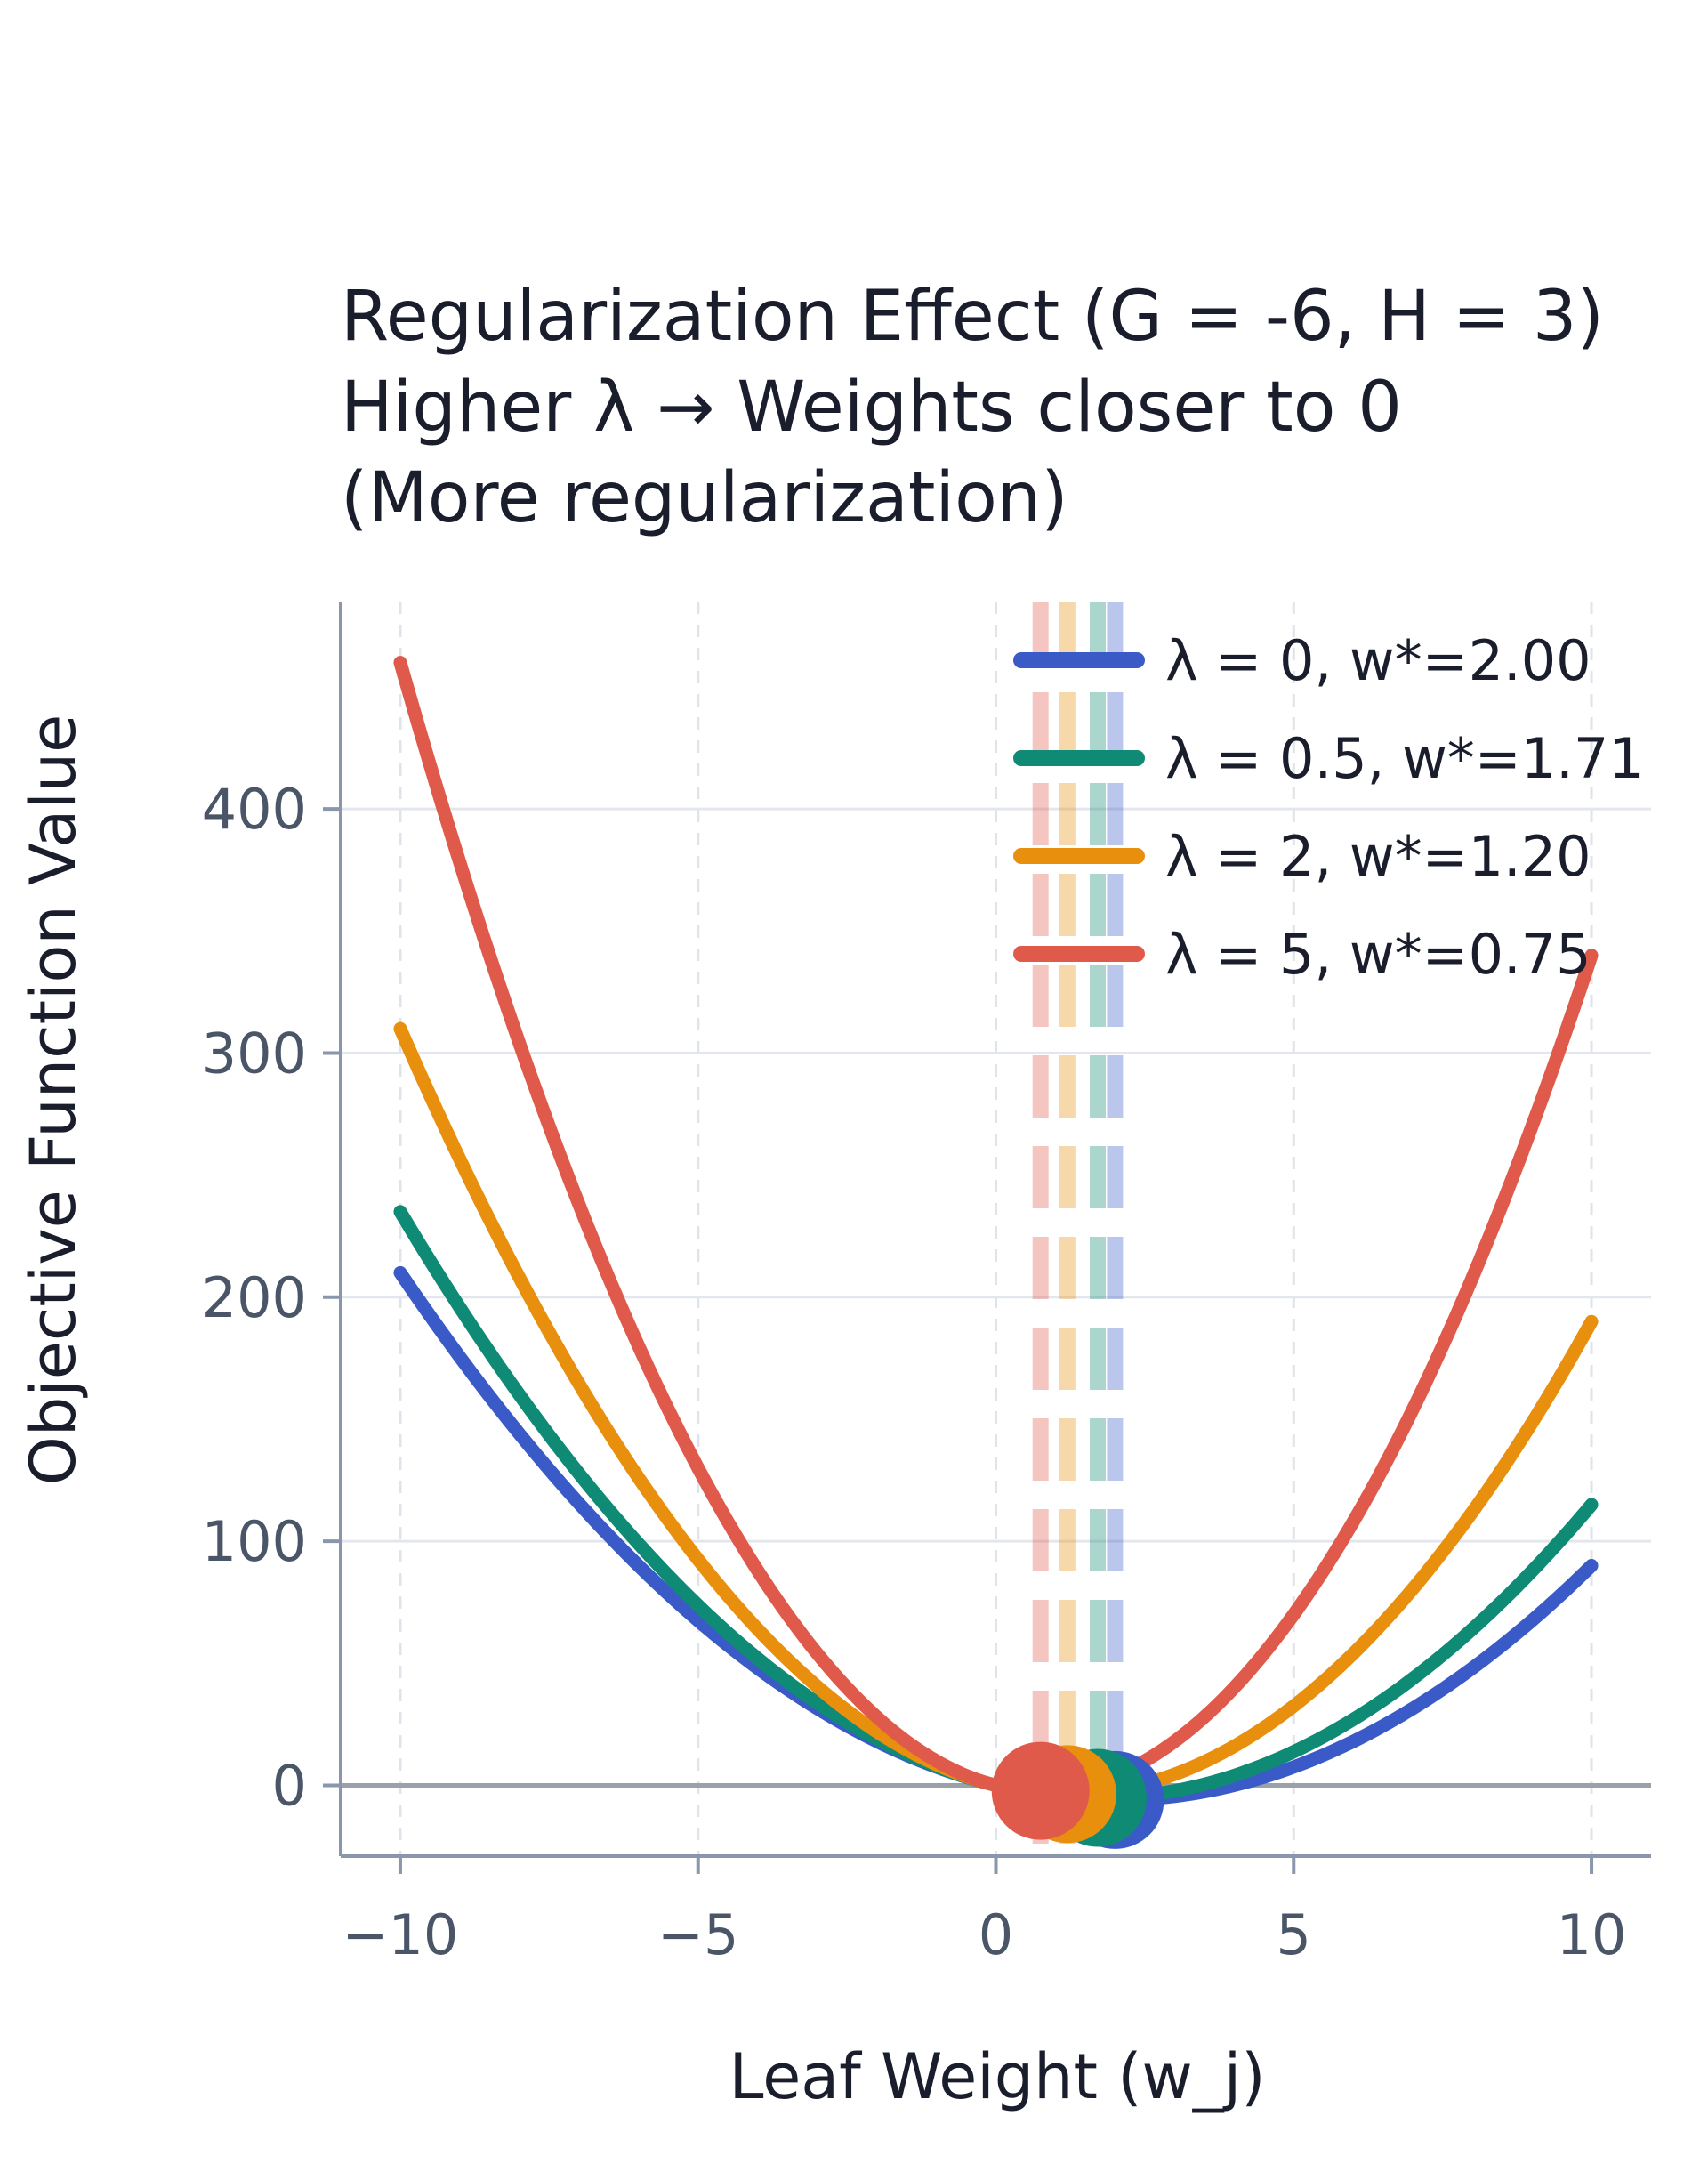 The image size is (1708, 2164). I want to click on y-tick-label: 300, so click(254, 1053).